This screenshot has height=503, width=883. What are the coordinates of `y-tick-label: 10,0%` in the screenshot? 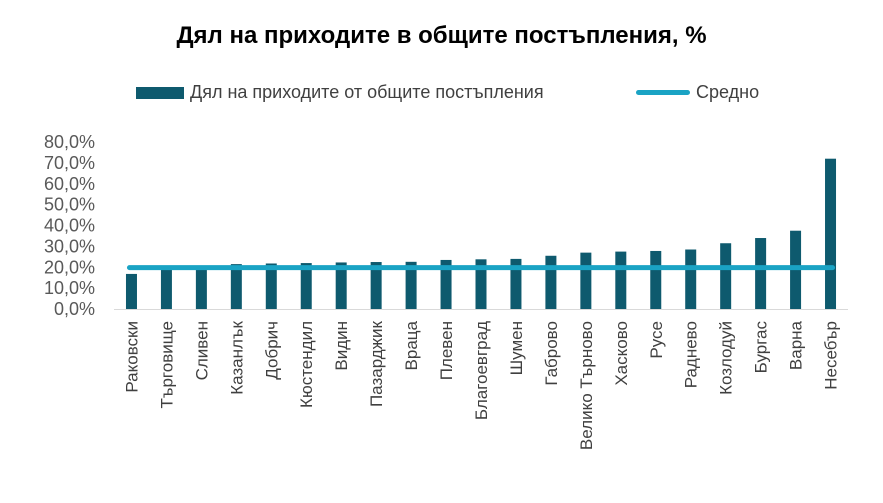 It's located at (69, 288).